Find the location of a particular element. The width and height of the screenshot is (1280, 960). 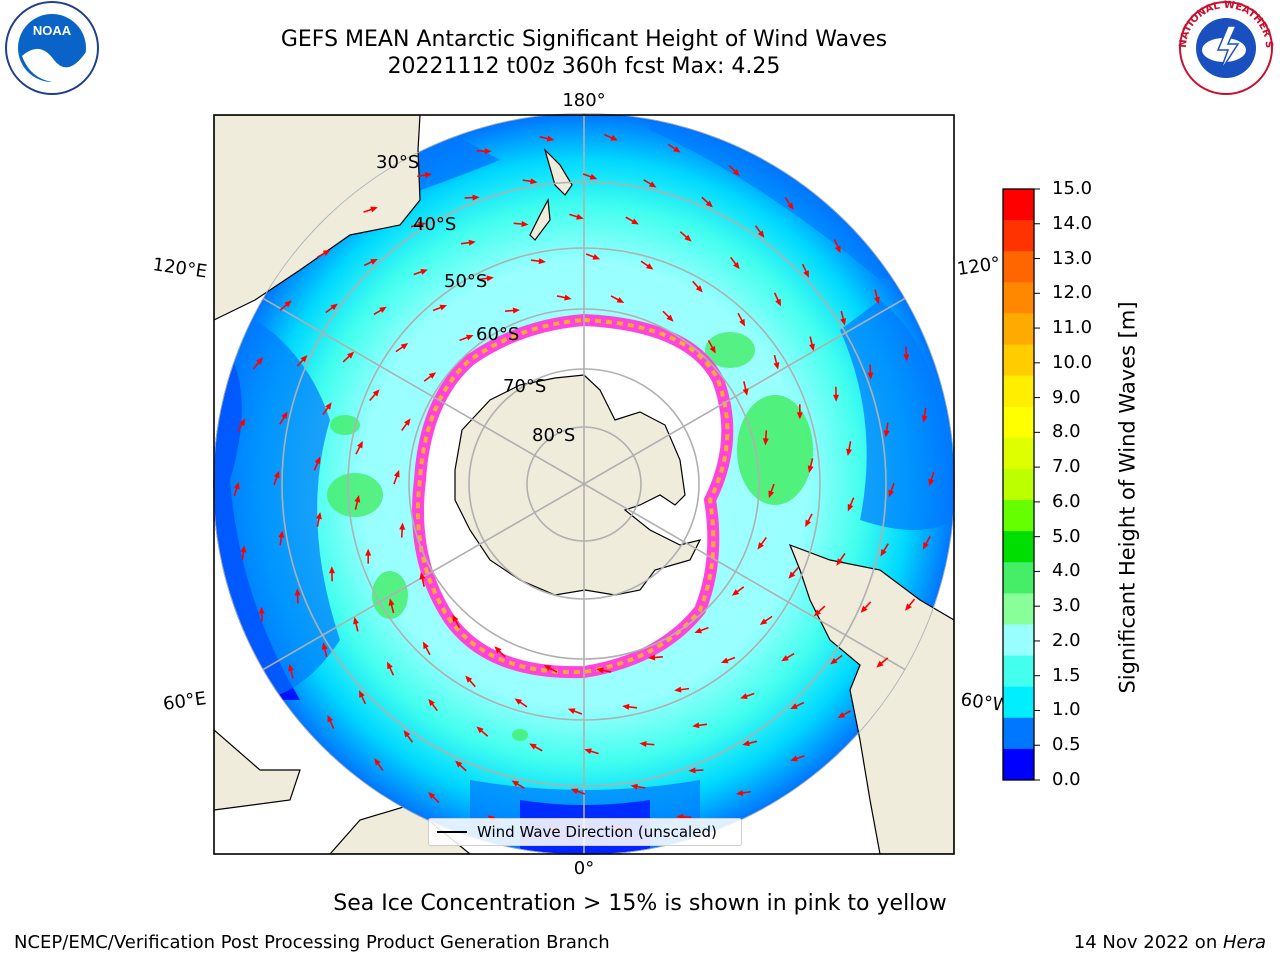

noaa-logo: NOAA is located at coordinates (52, 48).